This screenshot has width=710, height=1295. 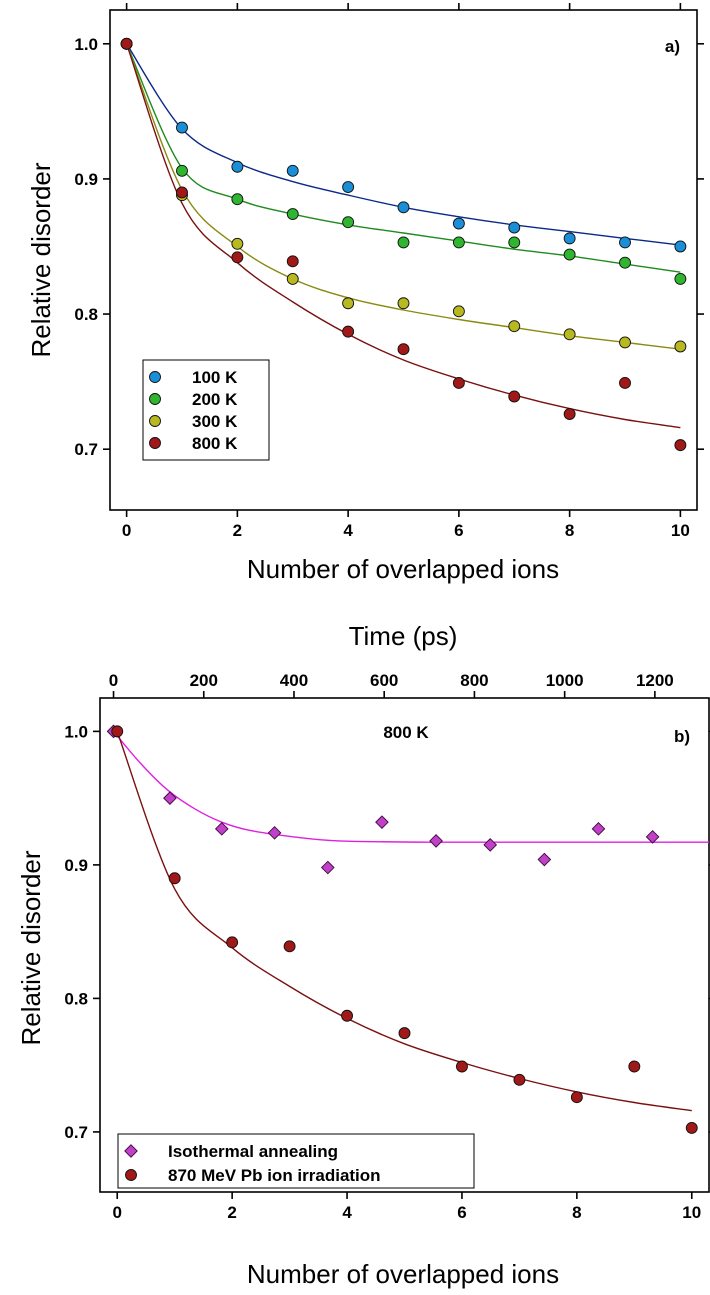 I want to click on legend-label-irradiation: 870 MeV Pb ion irradiation, so click(x=274, y=1175).